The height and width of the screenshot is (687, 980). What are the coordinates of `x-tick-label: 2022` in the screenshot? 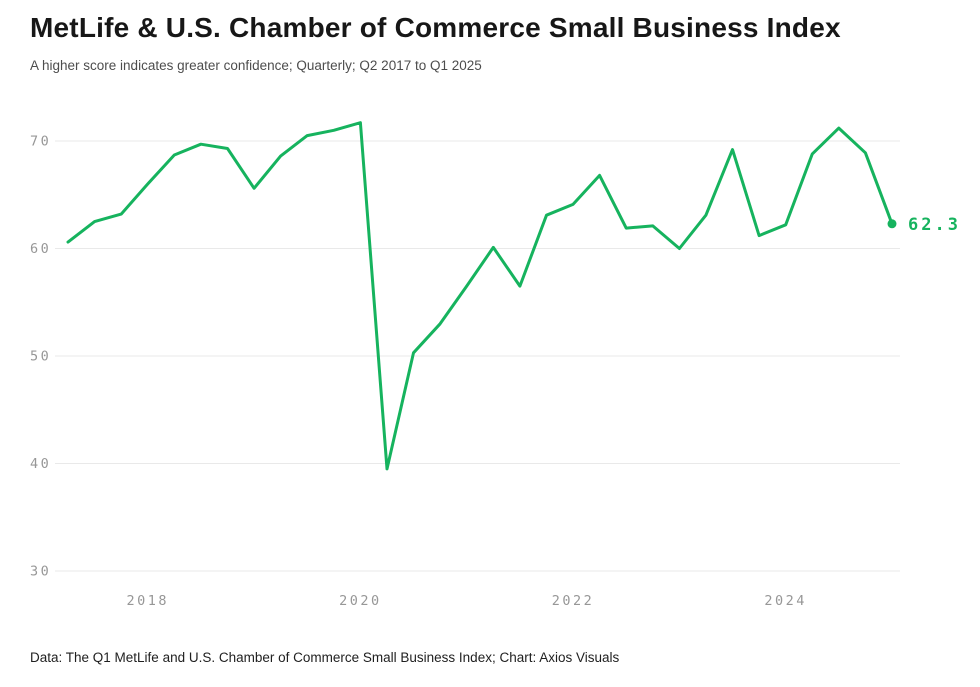 It's located at (573, 601).